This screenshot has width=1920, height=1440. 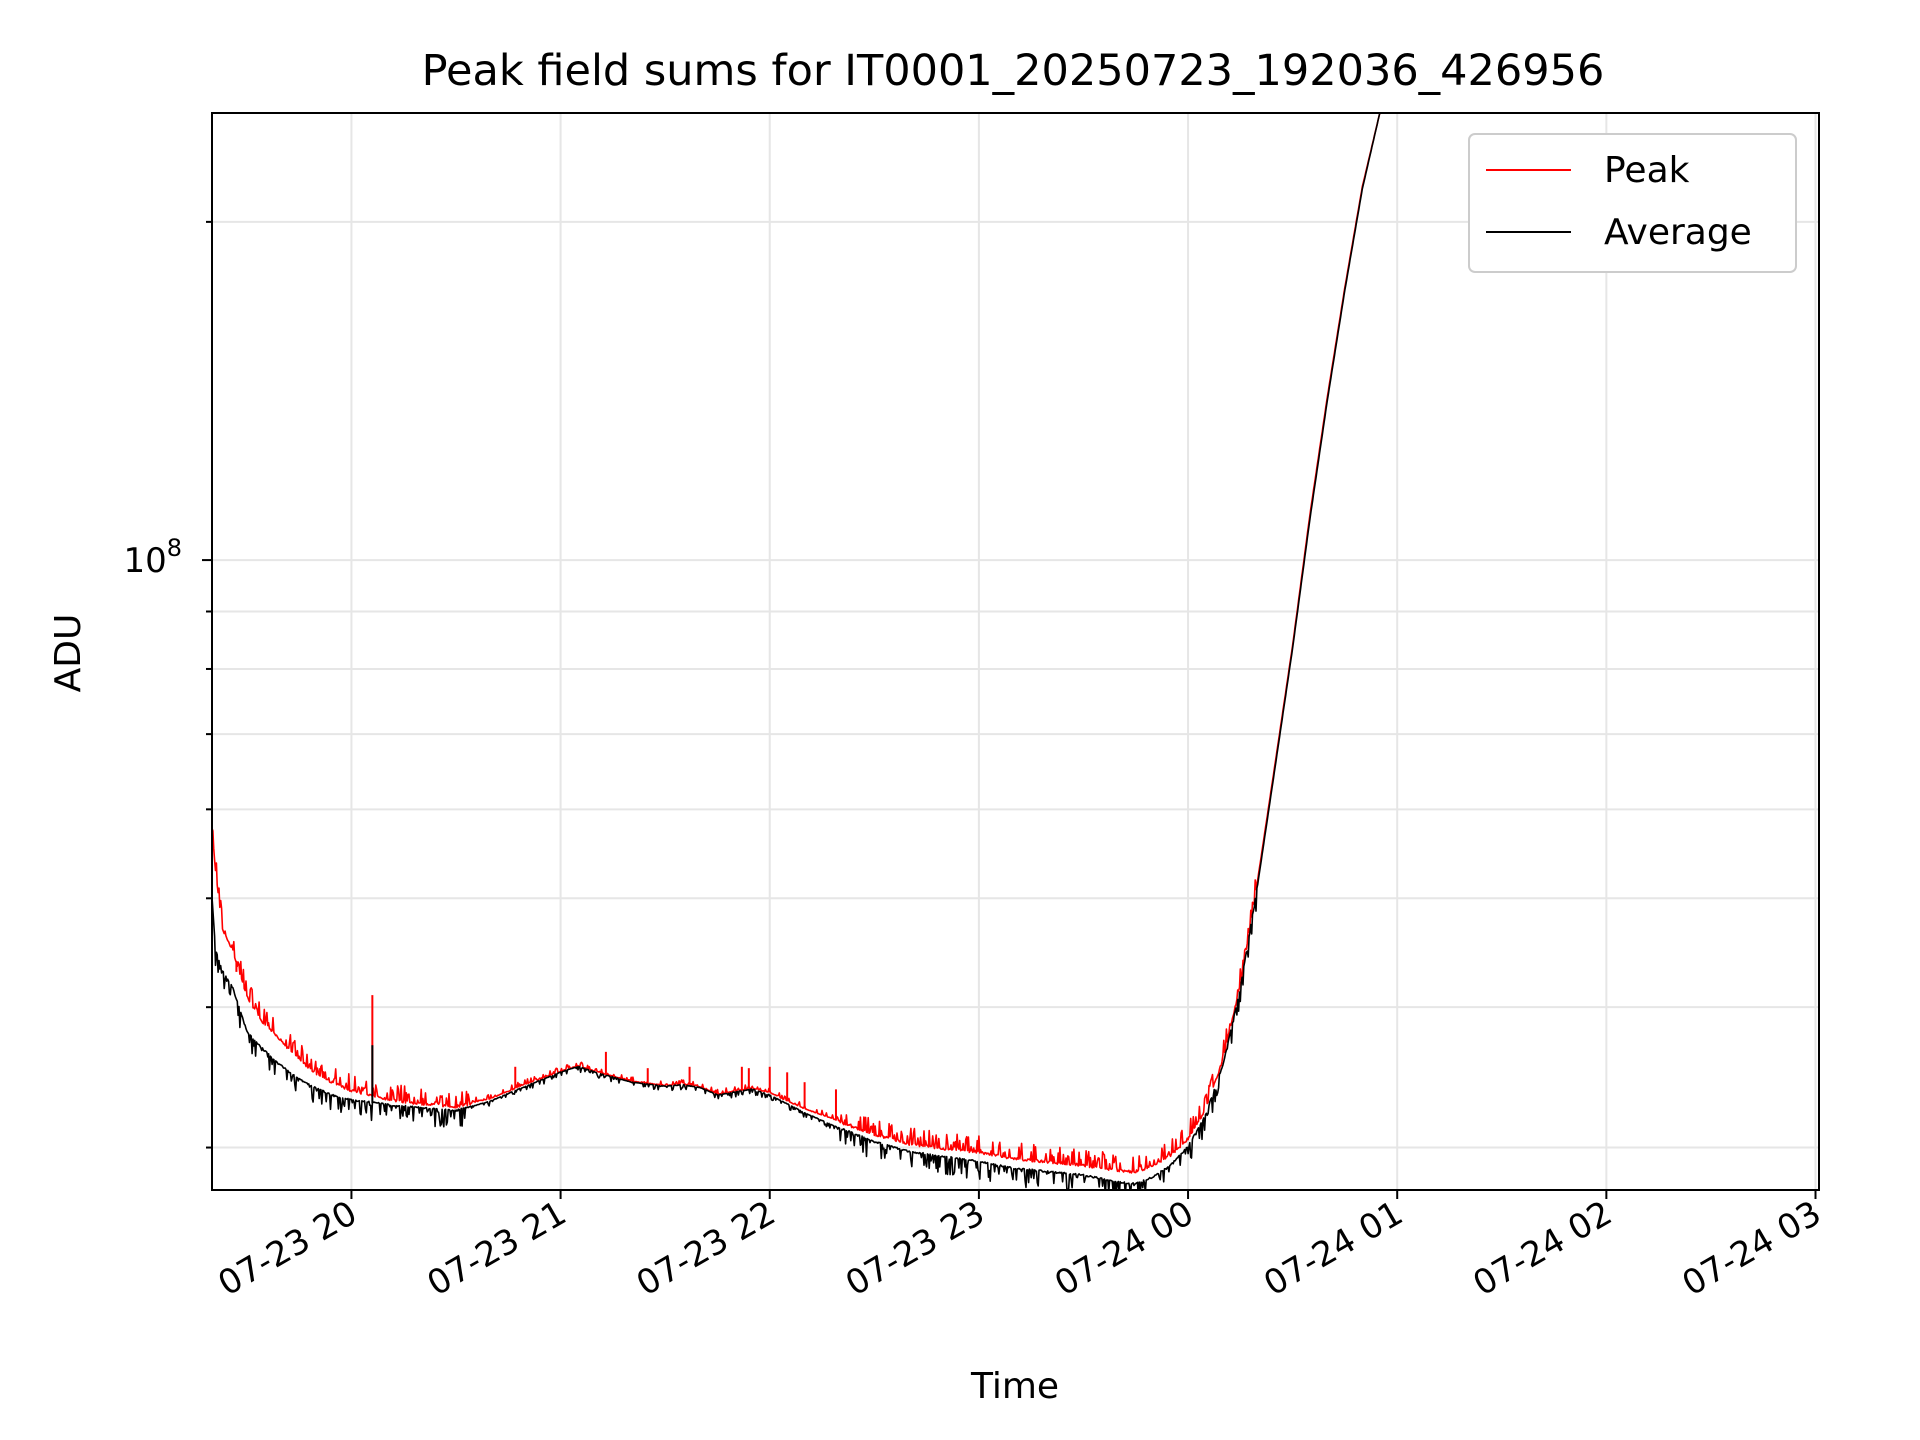 What do you see at coordinates (68, 653) in the screenshot?
I see `y-axis-label: ADU` at bounding box center [68, 653].